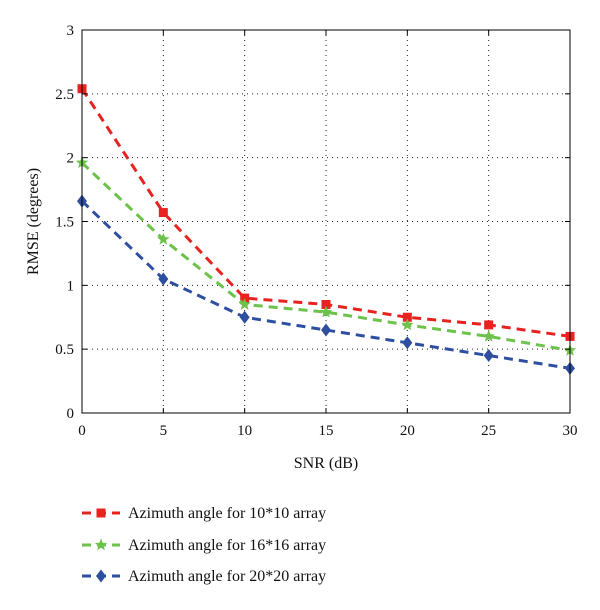 Image resolution: width=600 pixels, height=610 pixels. I want to click on x-tick-label: 15, so click(326, 431).